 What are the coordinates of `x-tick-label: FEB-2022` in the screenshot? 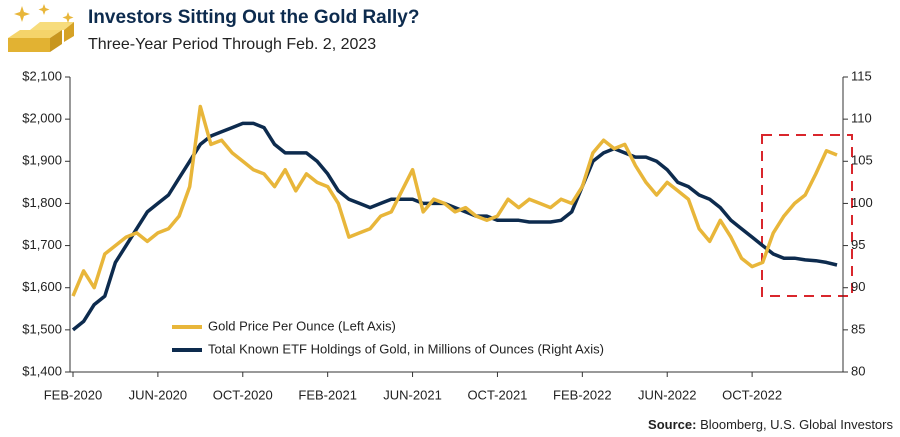 It's located at (582, 394).